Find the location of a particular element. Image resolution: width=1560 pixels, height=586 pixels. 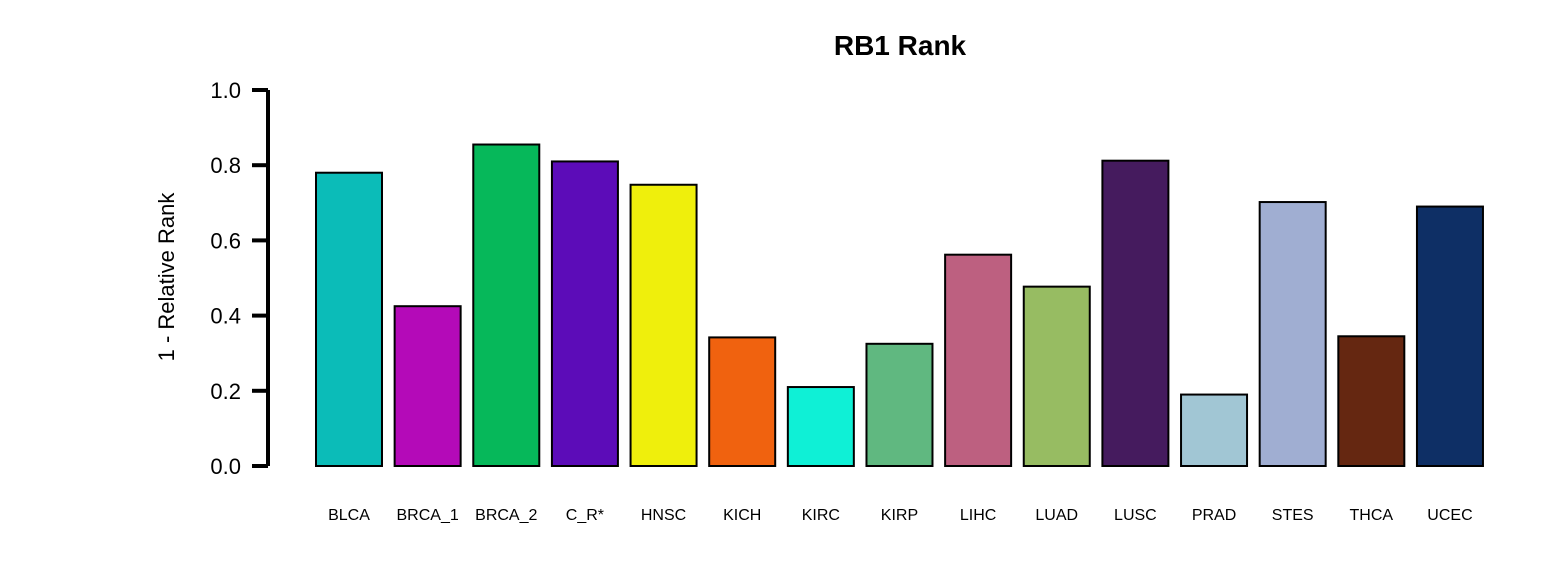

x-tick-label: BRCA_1 is located at coordinates (428, 515).